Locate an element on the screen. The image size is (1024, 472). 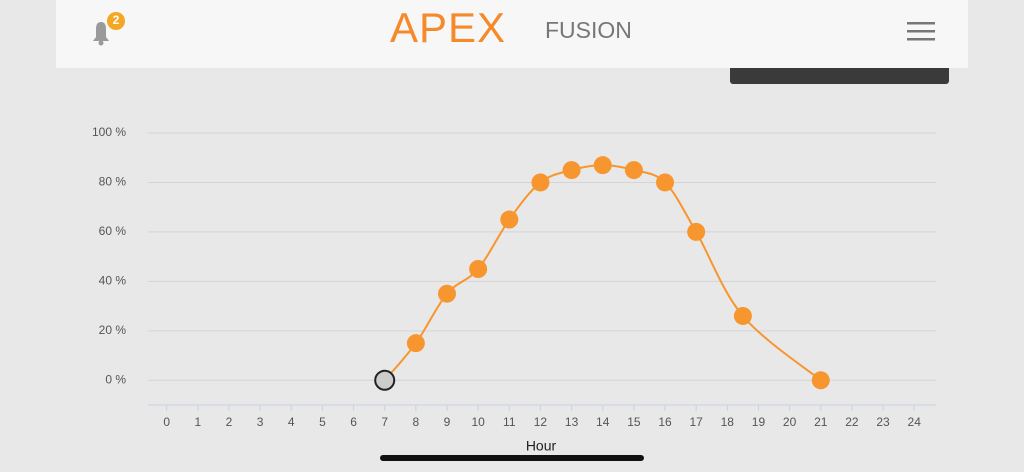
x-tick-label: 9 is located at coordinates (447, 422).